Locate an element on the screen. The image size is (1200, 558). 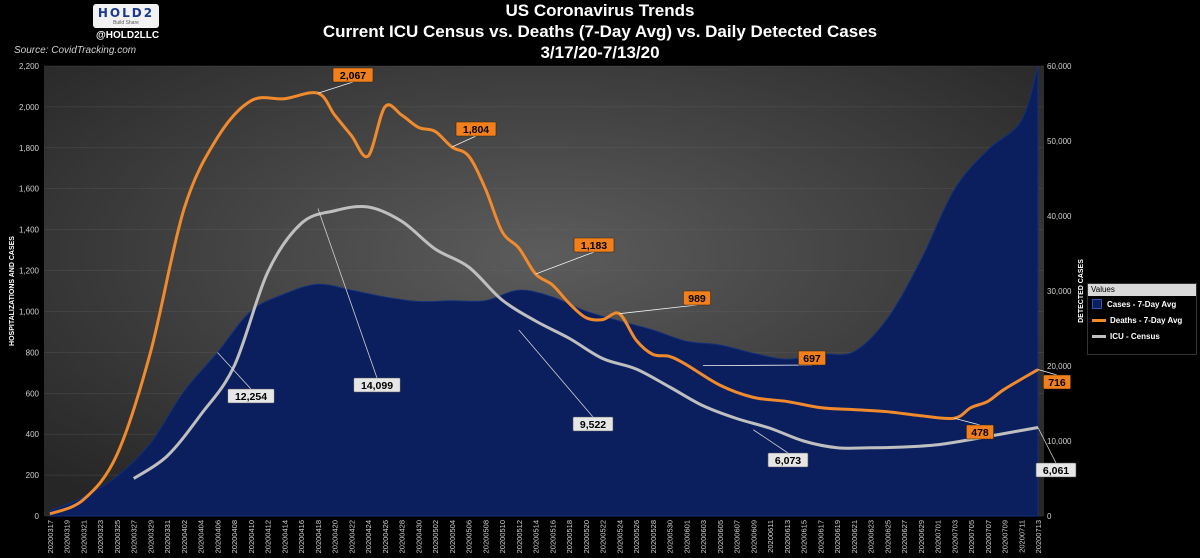
x-tick-label: 20200319 is located at coordinates (67, 536).